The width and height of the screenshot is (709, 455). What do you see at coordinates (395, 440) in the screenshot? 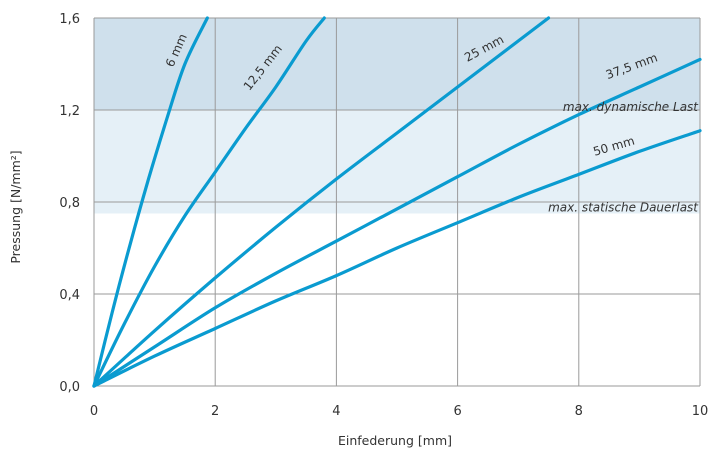
I see `x-axis-title: Einfederung [mm]` at bounding box center [395, 440].